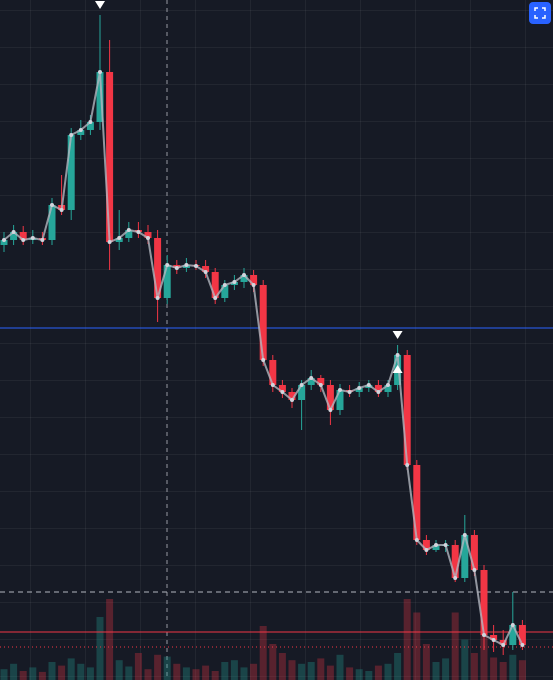 The image size is (553, 680). I want to click on fullscreen-icon, so click(540, 13).